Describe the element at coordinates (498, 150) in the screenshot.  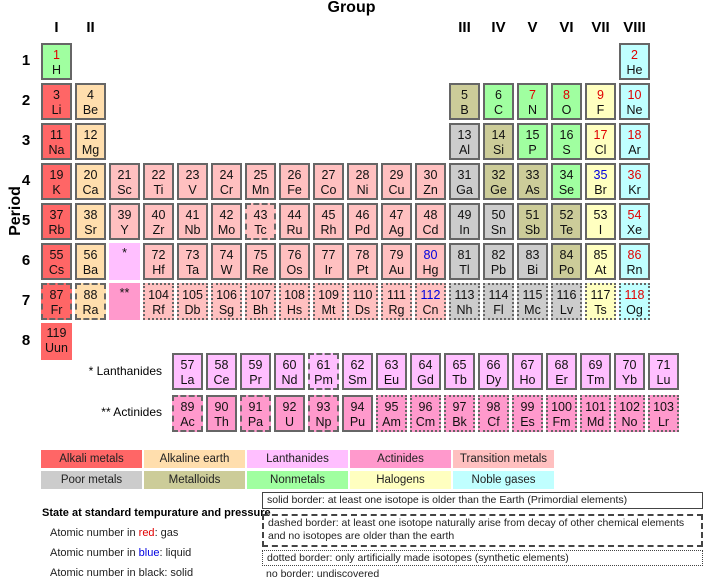
I see `element-symbol: Si` at that location.